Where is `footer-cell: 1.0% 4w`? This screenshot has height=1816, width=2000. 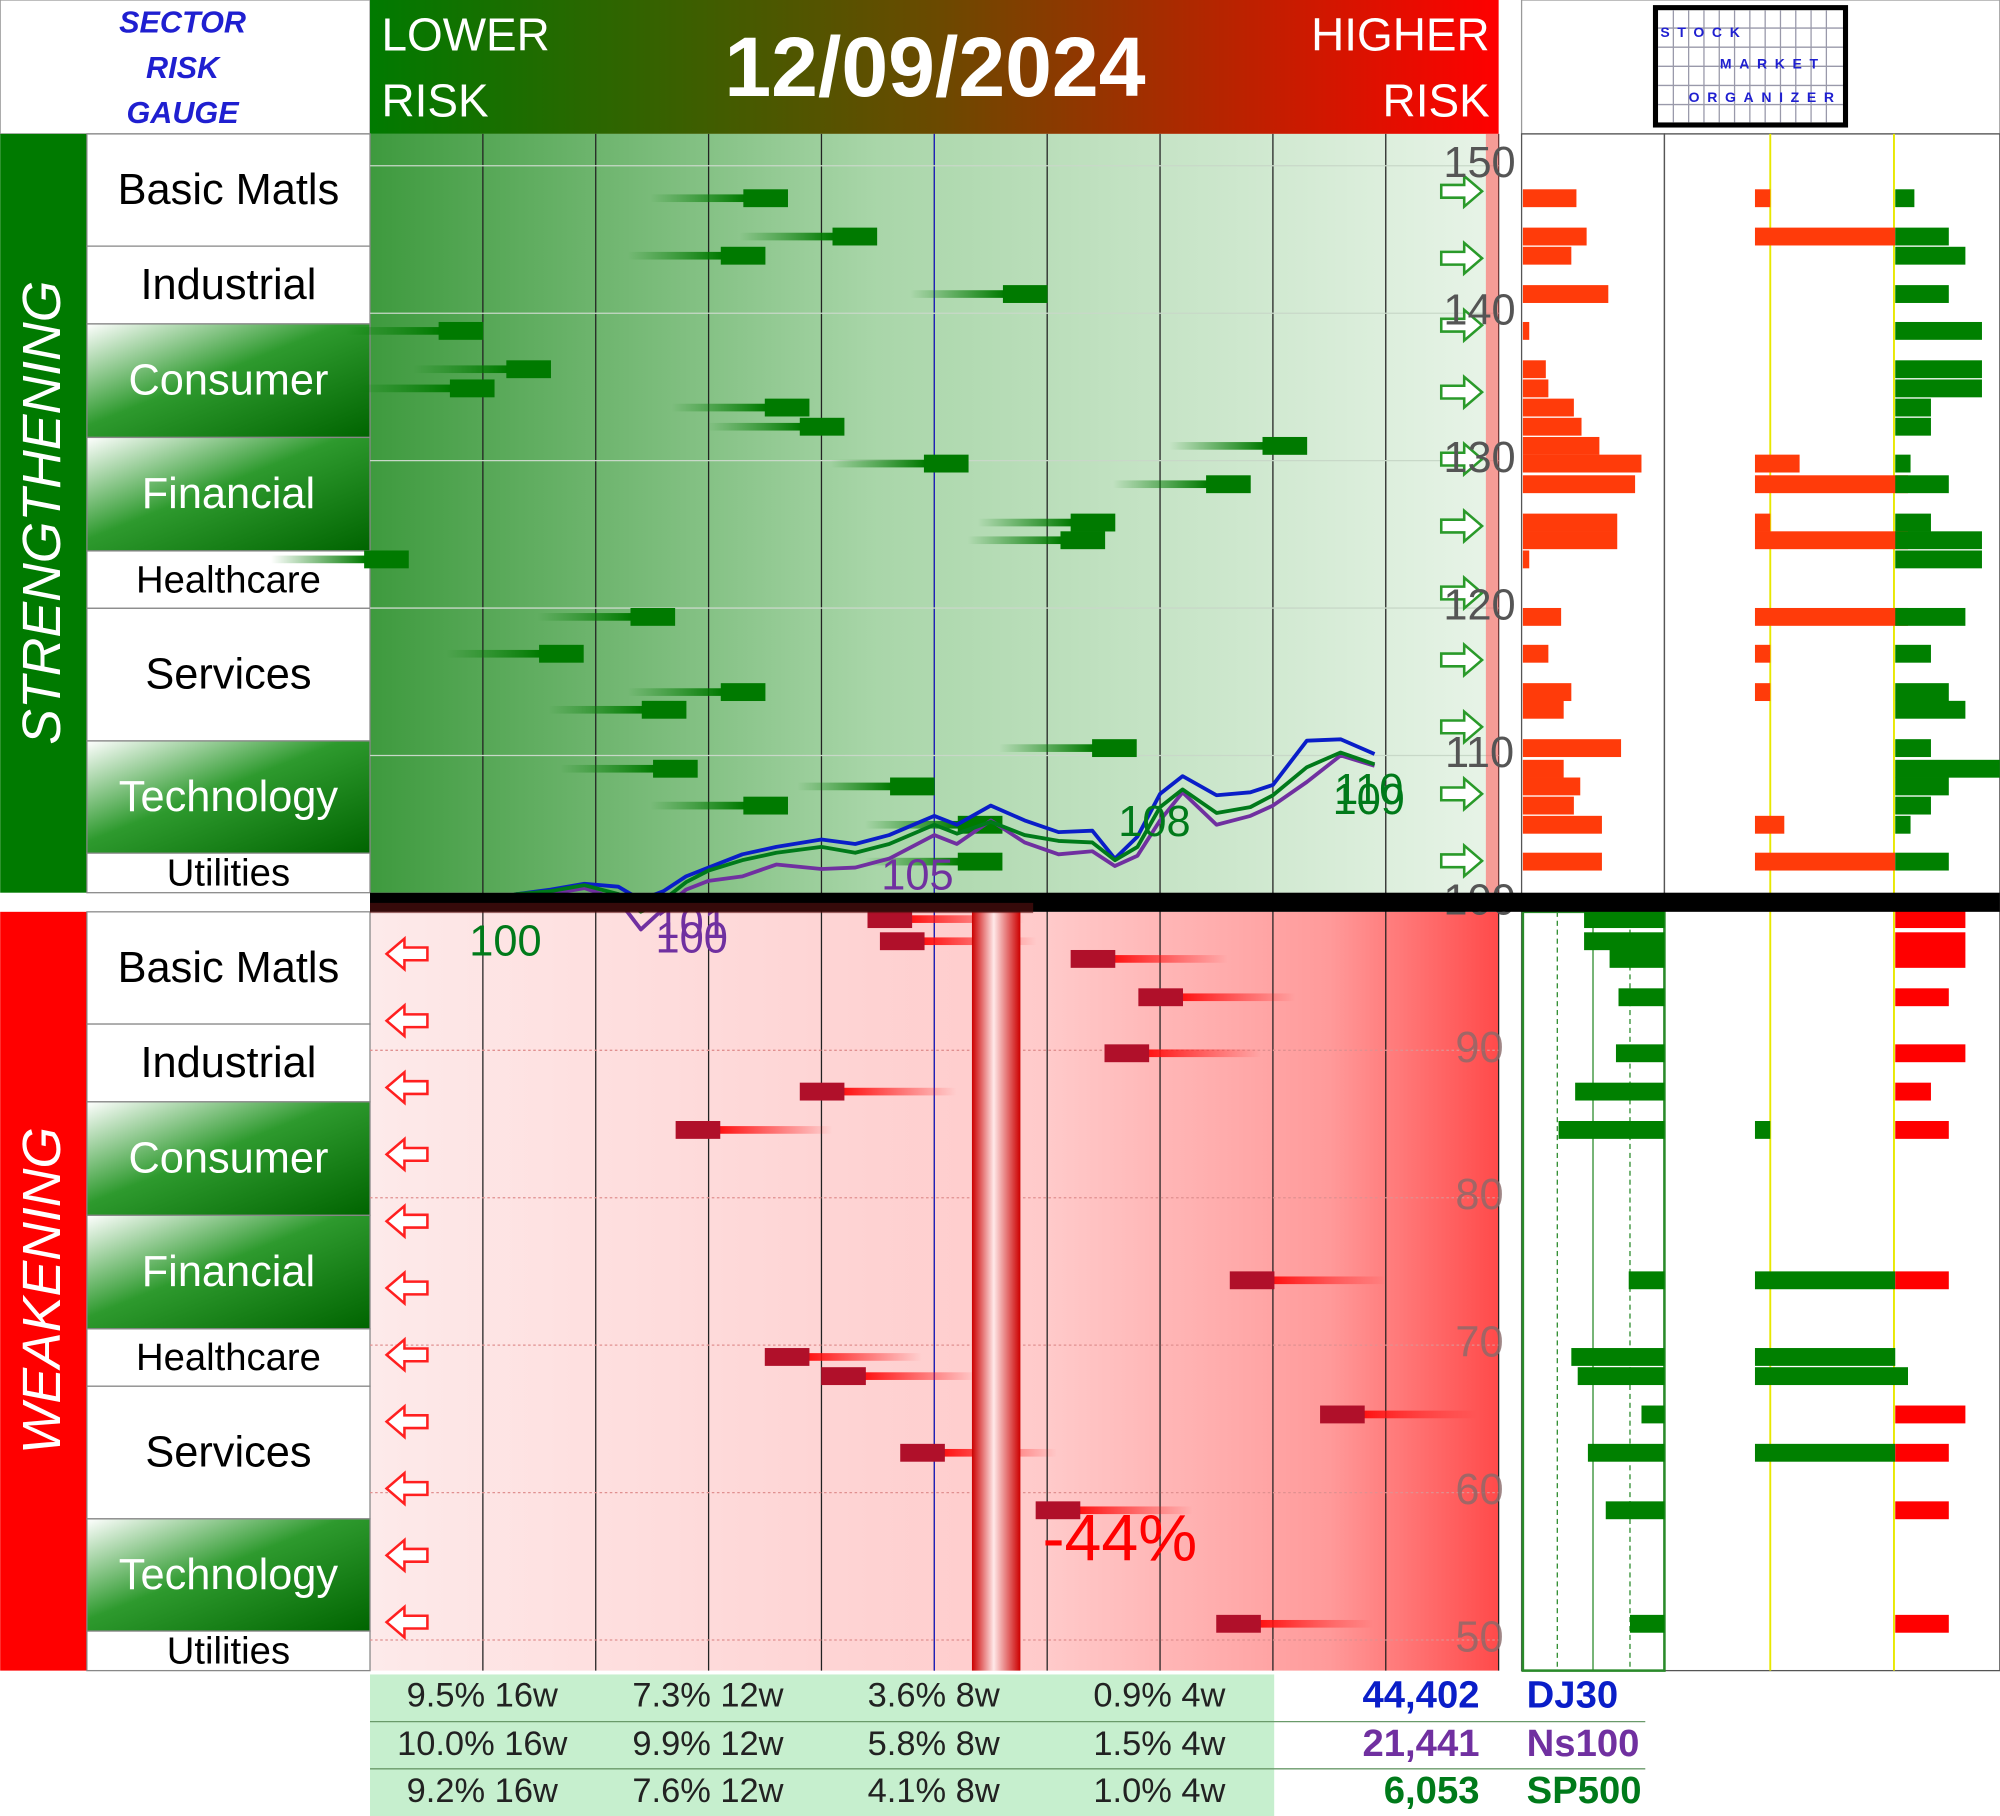 footer-cell: 1.0% 4w is located at coordinates (1159, 1791).